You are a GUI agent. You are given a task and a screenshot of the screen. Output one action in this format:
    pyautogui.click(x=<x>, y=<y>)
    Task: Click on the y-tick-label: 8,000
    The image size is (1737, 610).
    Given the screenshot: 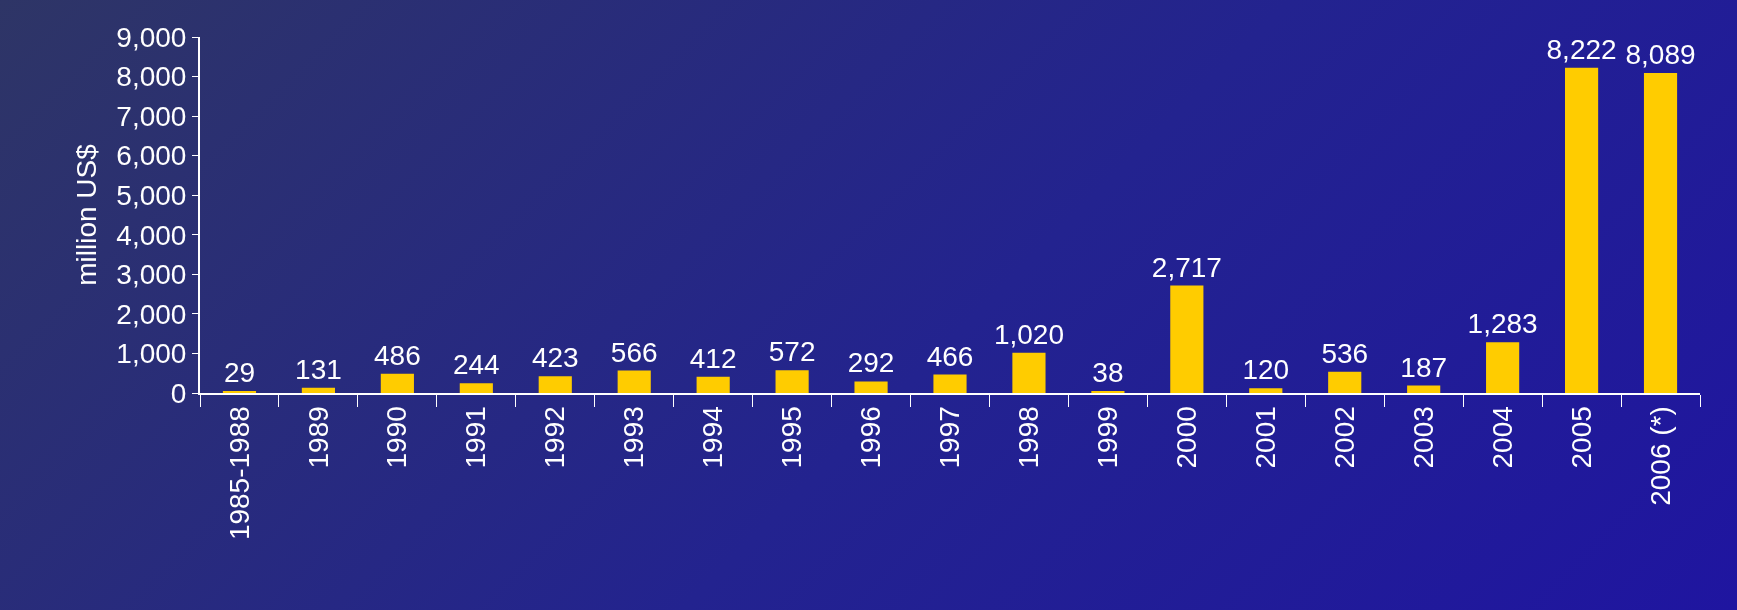 What is the action you would take?
    pyautogui.click(x=151, y=77)
    